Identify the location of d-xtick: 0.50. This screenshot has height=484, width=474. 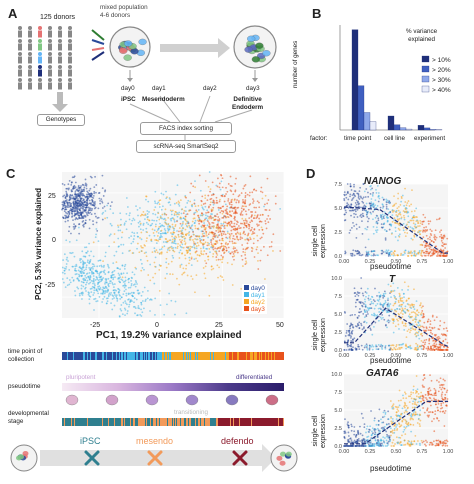
(396, 356).